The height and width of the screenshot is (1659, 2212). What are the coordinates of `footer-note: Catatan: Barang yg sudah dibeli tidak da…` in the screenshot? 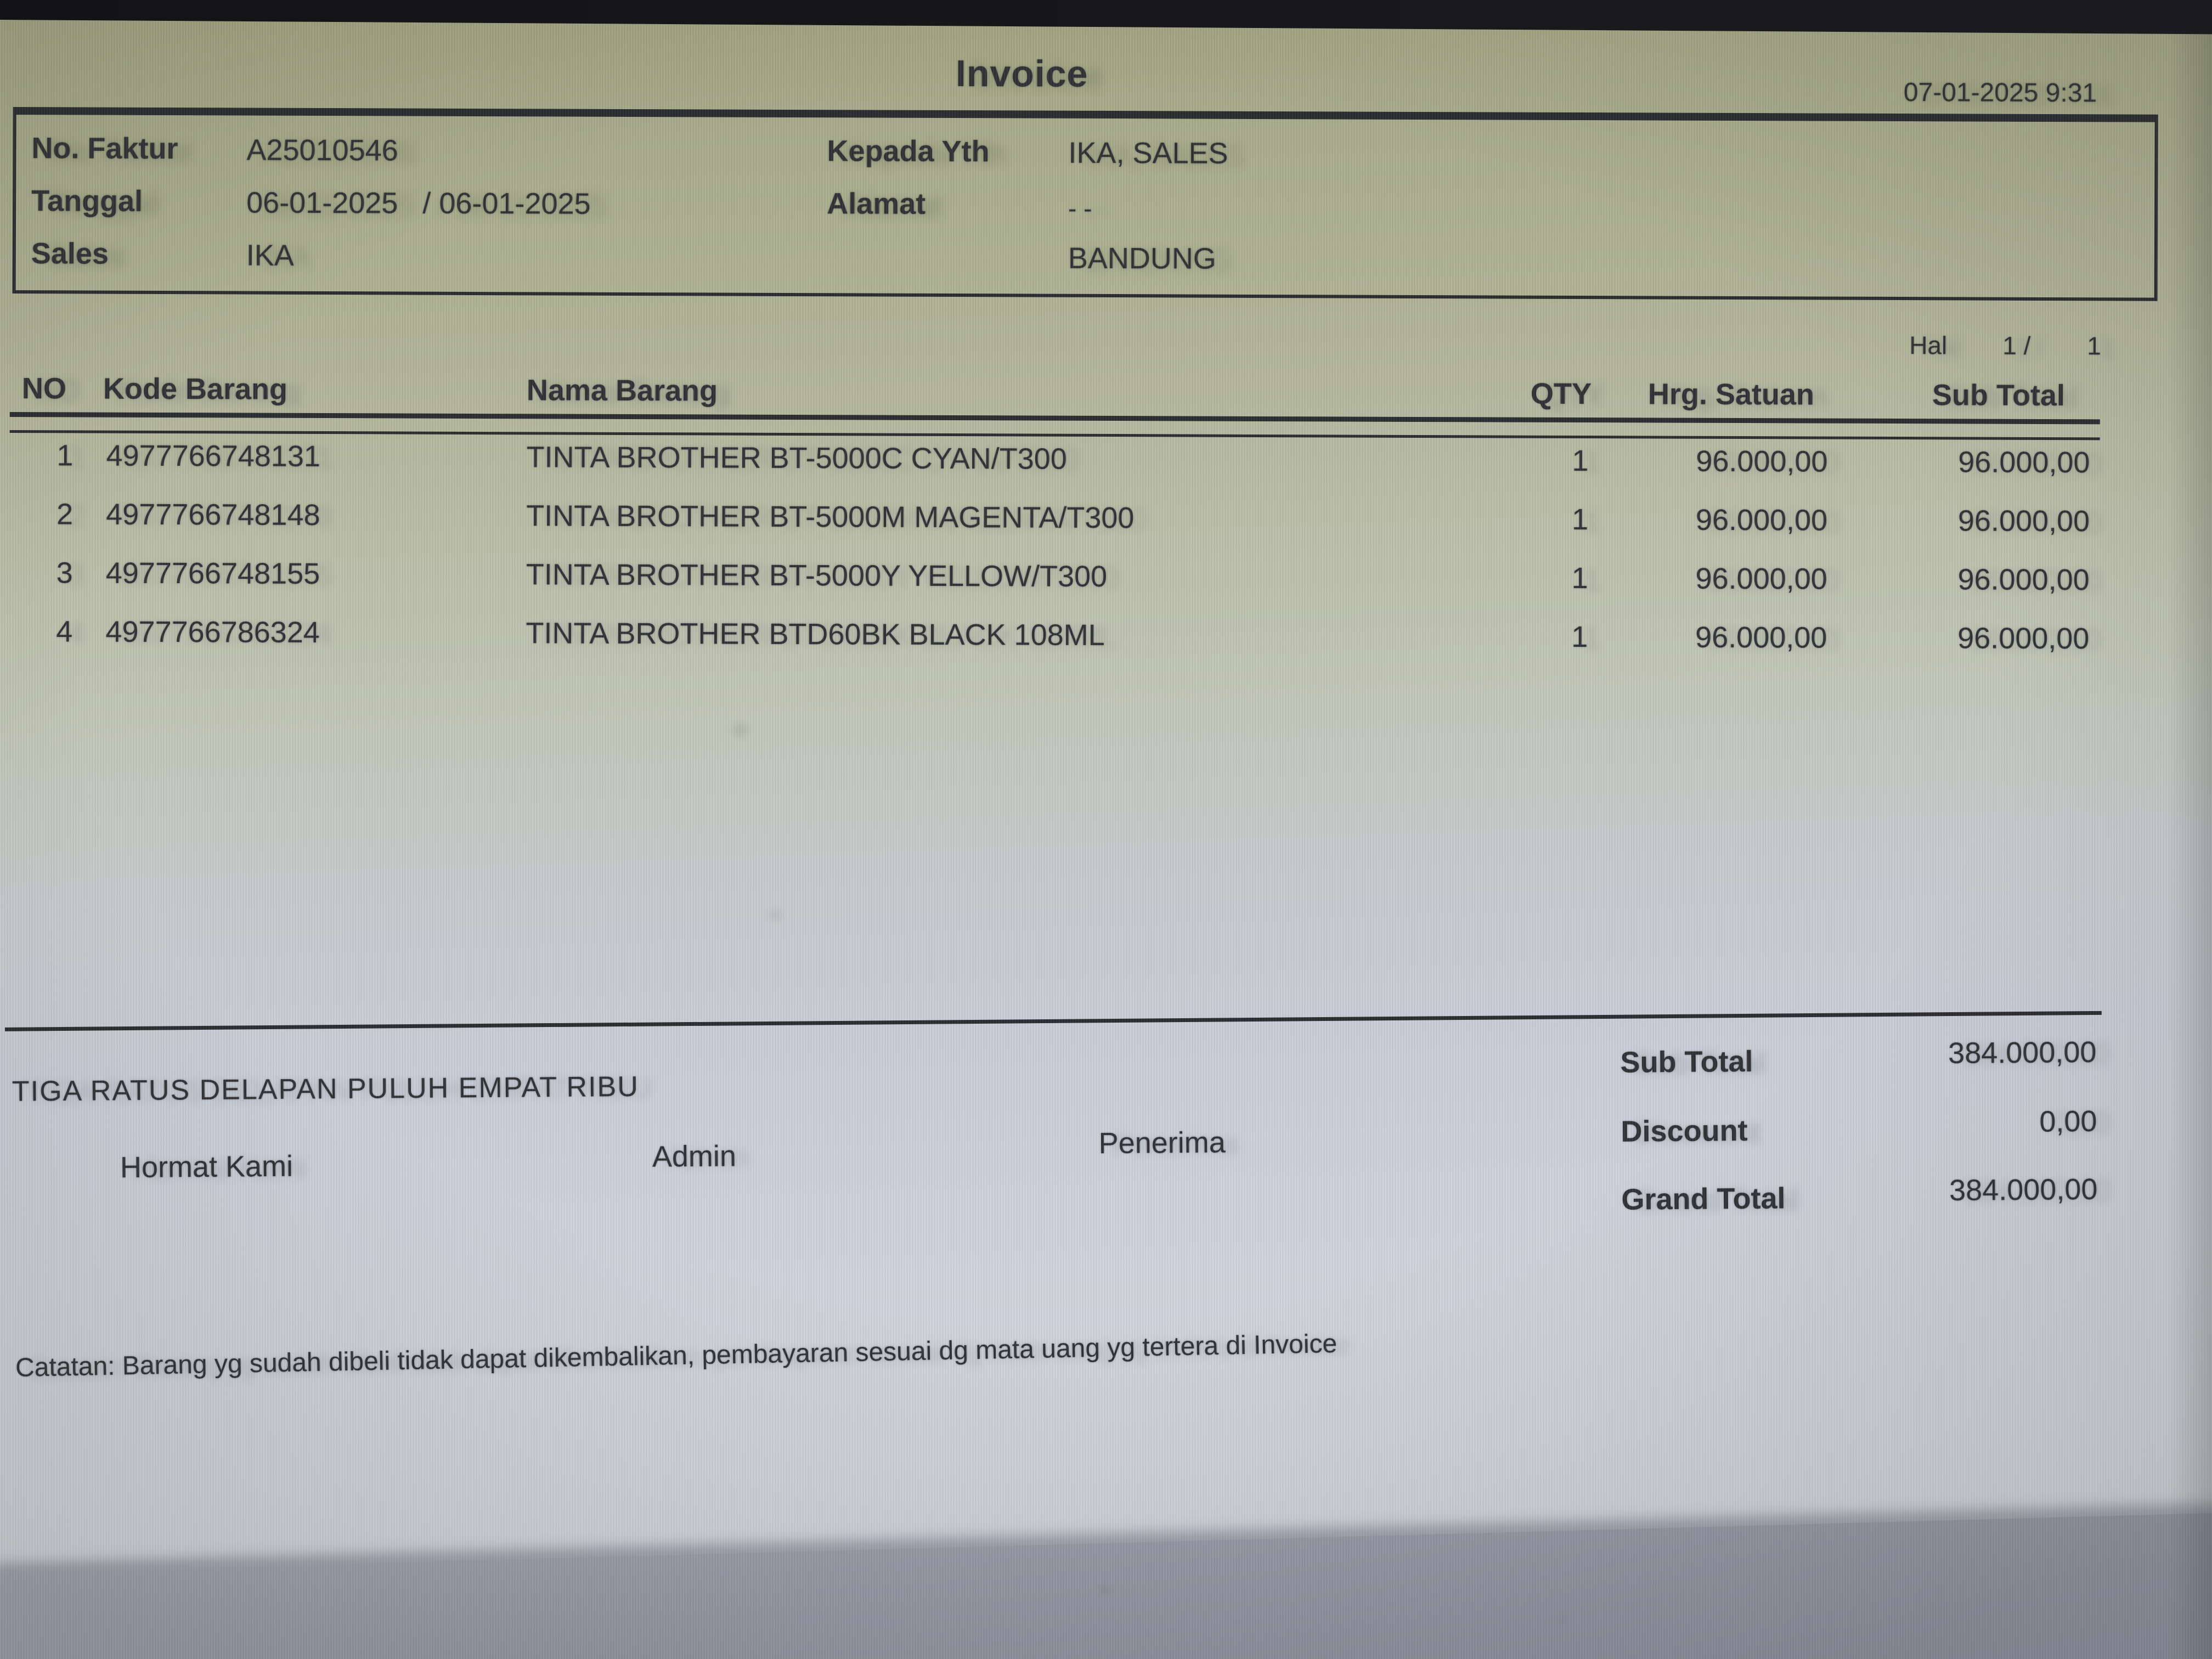 It's located at (677, 1356).